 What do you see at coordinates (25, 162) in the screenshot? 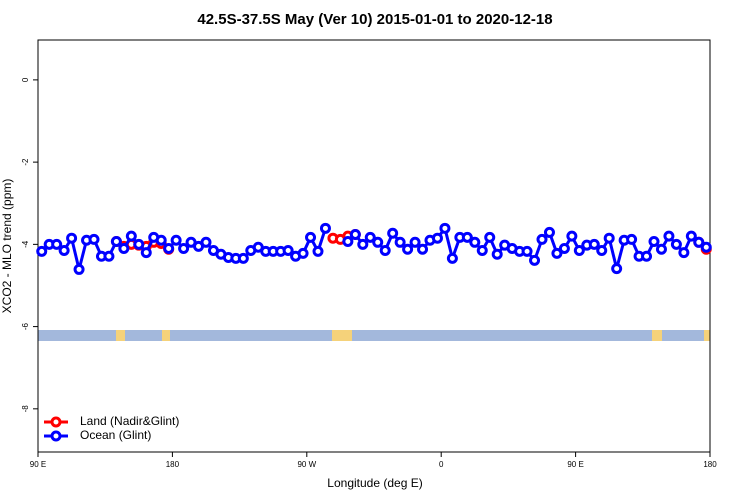
I see `y-tick-label: -2` at bounding box center [25, 162].